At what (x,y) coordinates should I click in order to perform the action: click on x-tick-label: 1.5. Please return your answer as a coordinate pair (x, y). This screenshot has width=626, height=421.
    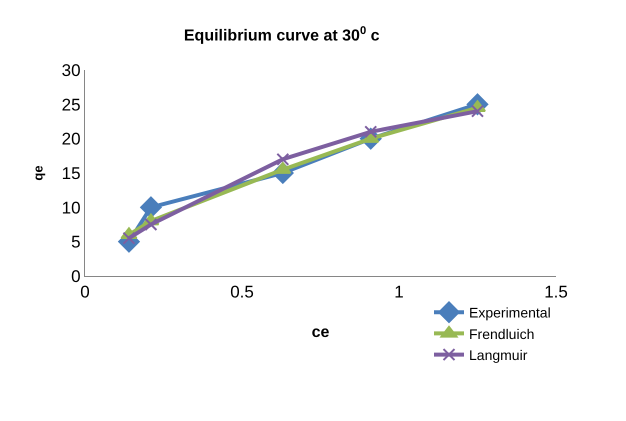
    Looking at the image, I should click on (556, 292).